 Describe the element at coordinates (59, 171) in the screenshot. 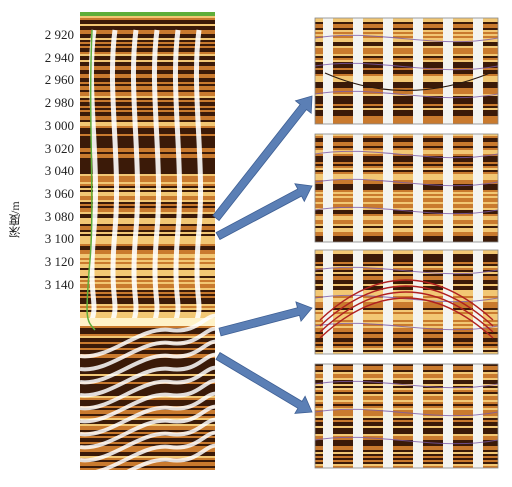

I see `y-tick-label: 3 040` at that location.